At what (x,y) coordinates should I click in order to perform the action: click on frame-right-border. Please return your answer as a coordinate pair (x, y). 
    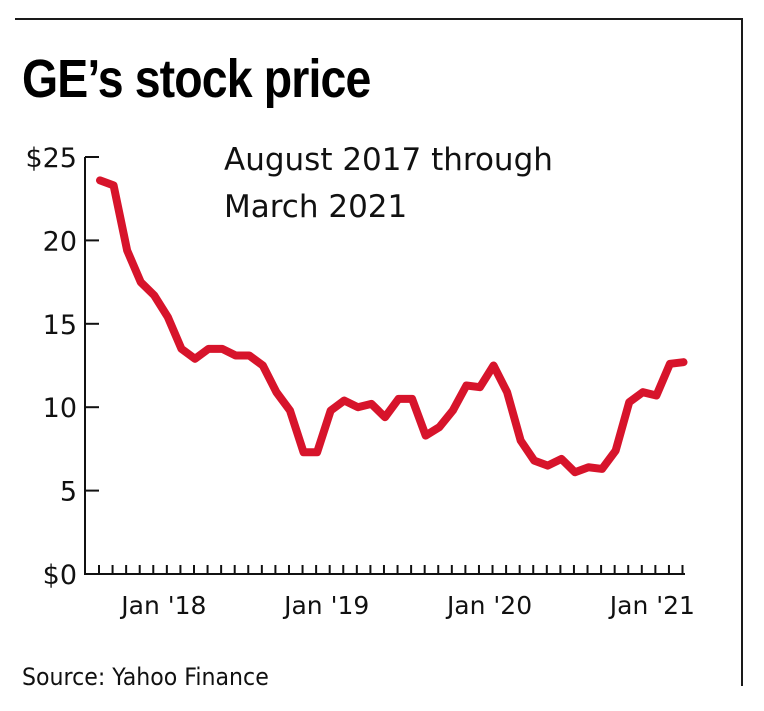
    Looking at the image, I should click on (742, 352).